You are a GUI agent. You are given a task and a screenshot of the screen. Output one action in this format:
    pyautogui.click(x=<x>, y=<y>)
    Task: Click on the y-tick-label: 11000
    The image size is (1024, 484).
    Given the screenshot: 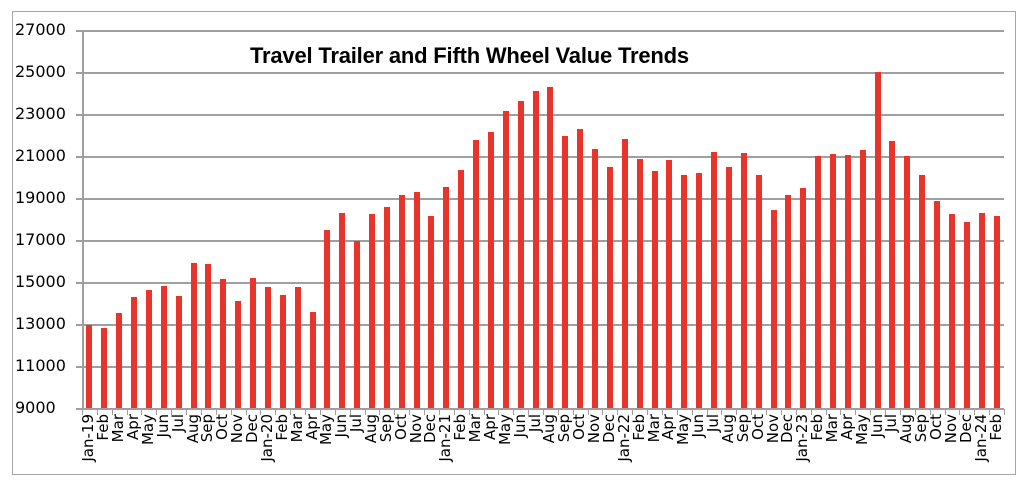 What is the action you would take?
    pyautogui.click(x=40, y=365)
    